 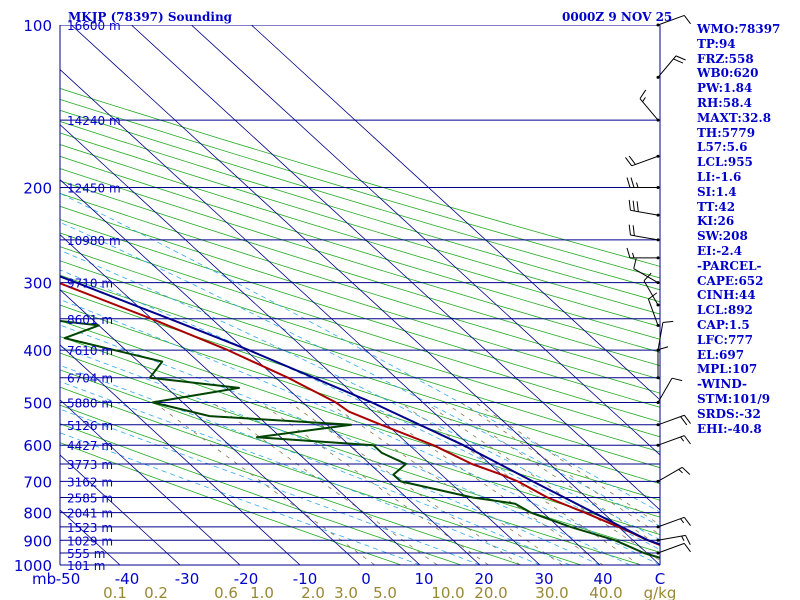 I want to click on index-line: CAP:1.5, so click(x=723, y=324).